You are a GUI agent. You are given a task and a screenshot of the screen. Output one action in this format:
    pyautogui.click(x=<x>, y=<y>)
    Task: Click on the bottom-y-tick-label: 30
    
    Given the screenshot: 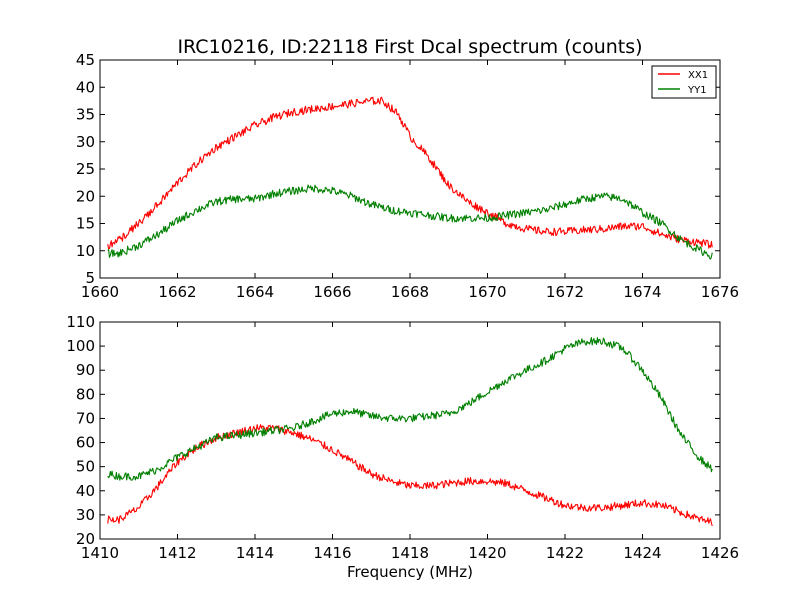 What is the action you would take?
    pyautogui.click(x=85, y=515)
    